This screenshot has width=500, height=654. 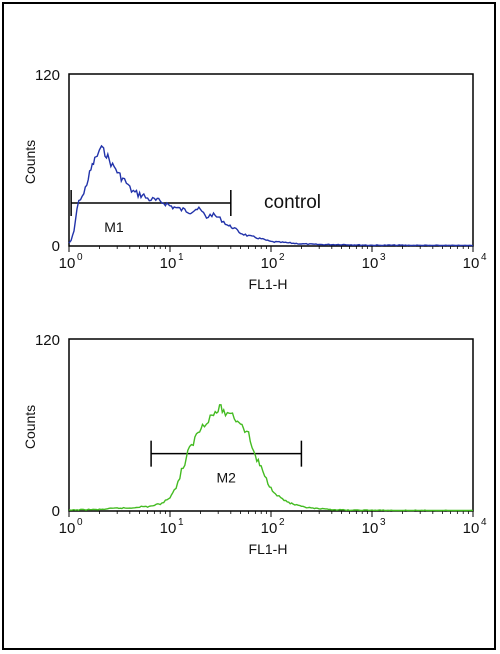 I want to click on gate-label: M1, so click(x=114, y=227).